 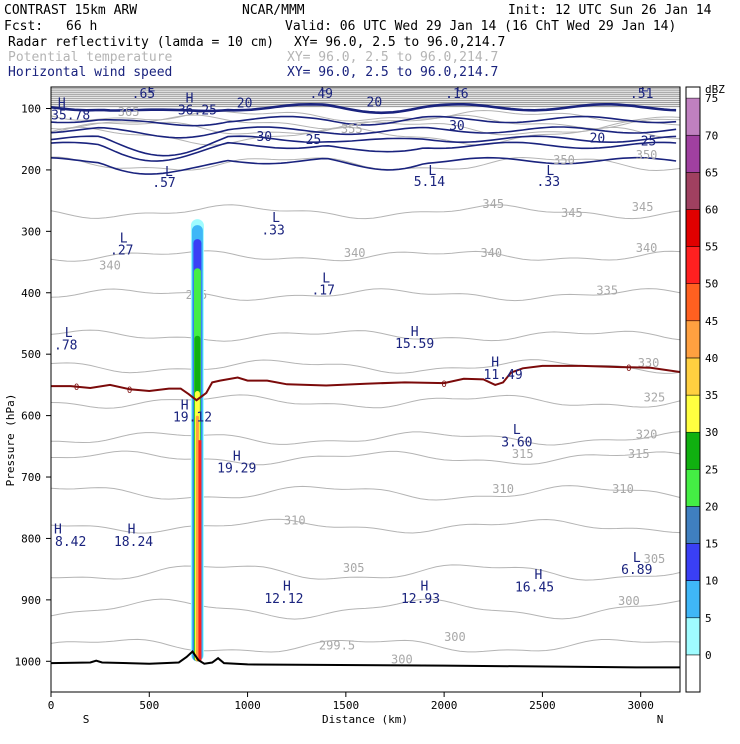 I want to click on x-end-label-south: S, so click(x=86, y=719).